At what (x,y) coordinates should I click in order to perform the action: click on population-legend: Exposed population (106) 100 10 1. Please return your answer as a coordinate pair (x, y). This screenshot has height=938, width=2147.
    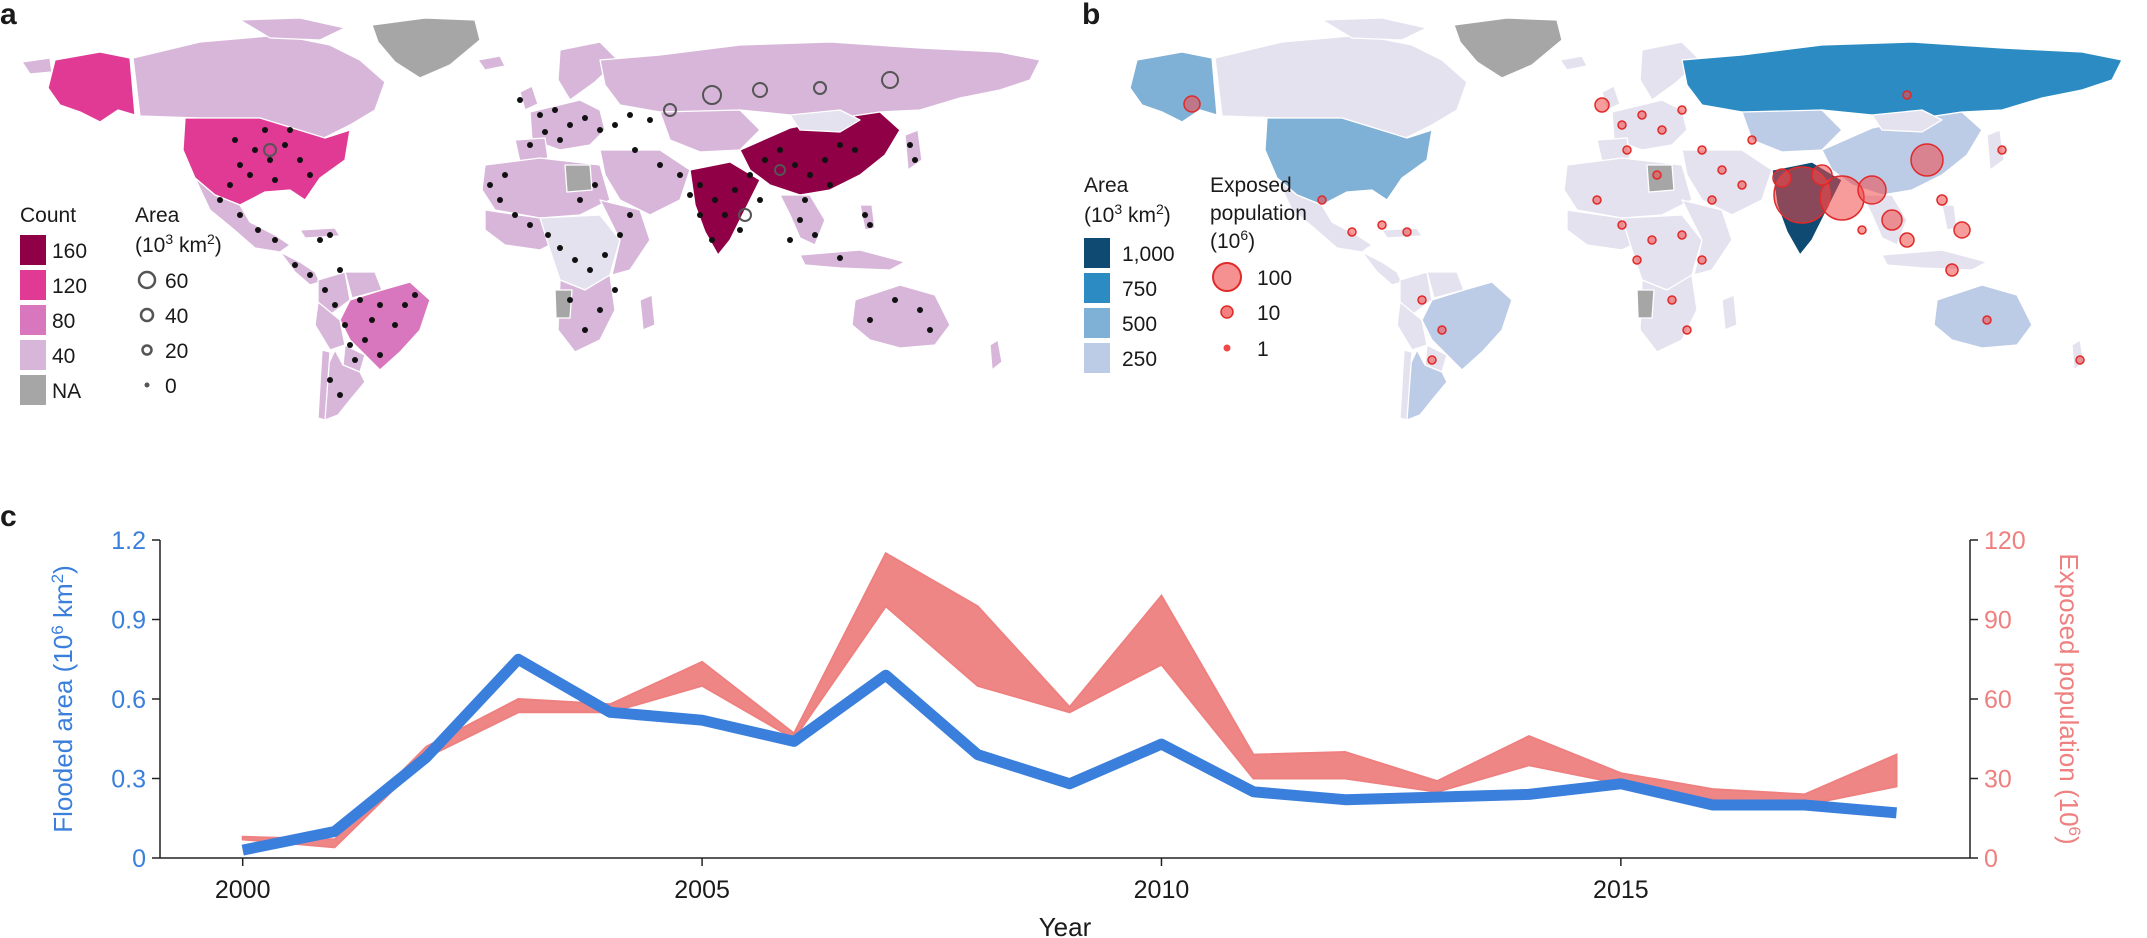
    Looking at the image, I should click on (1258, 267).